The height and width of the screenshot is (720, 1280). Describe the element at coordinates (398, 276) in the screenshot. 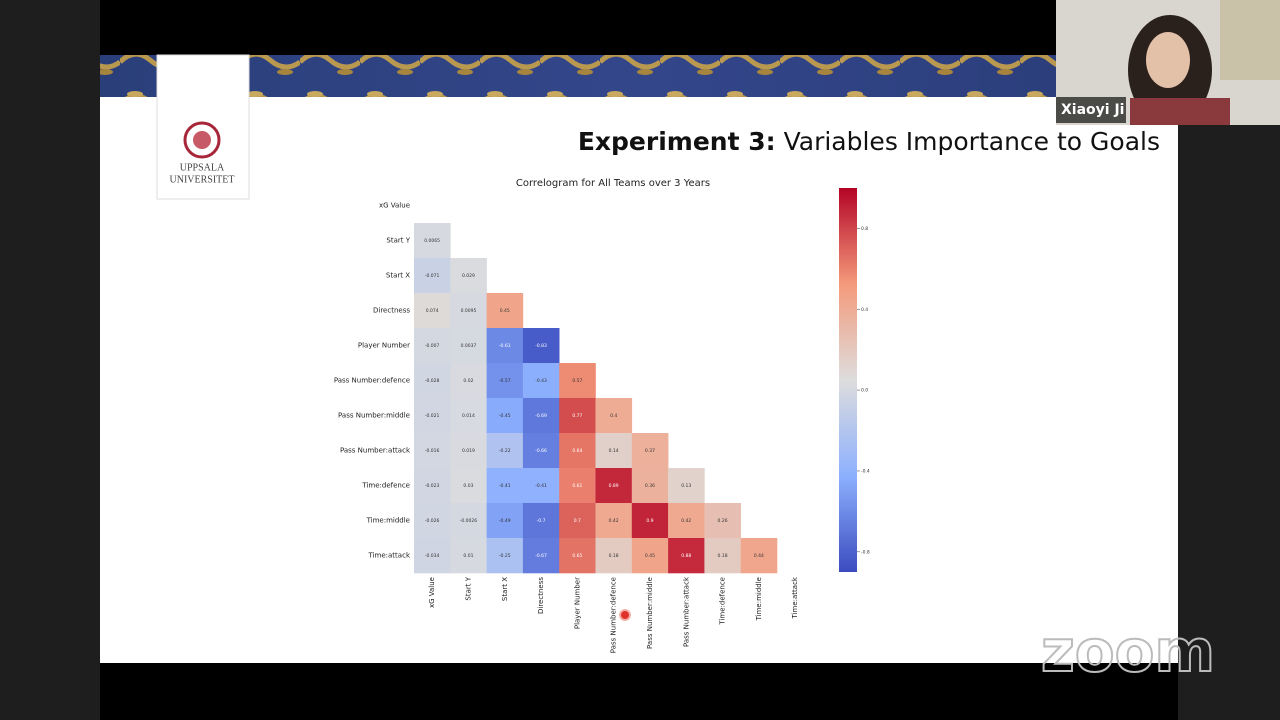

I see `row-label: Start X` at that location.